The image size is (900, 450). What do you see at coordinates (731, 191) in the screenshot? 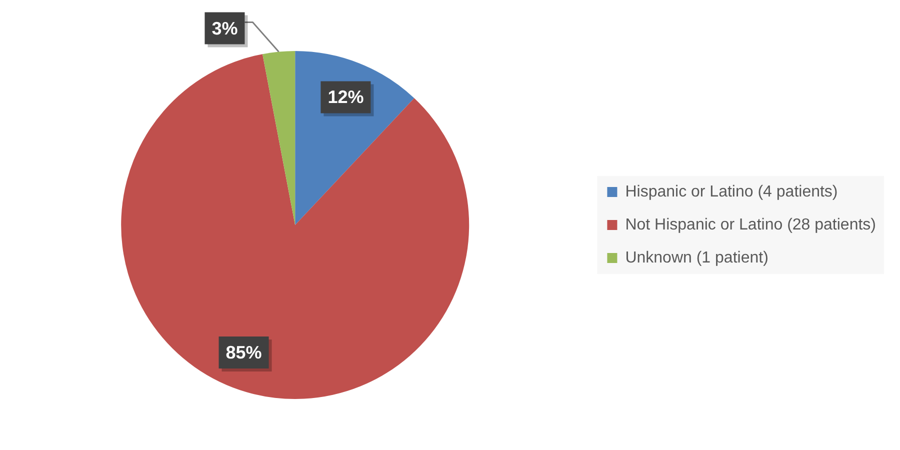
I see `legend-label: Hispanic or Latino (4 patients)` at bounding box center [731, 191].